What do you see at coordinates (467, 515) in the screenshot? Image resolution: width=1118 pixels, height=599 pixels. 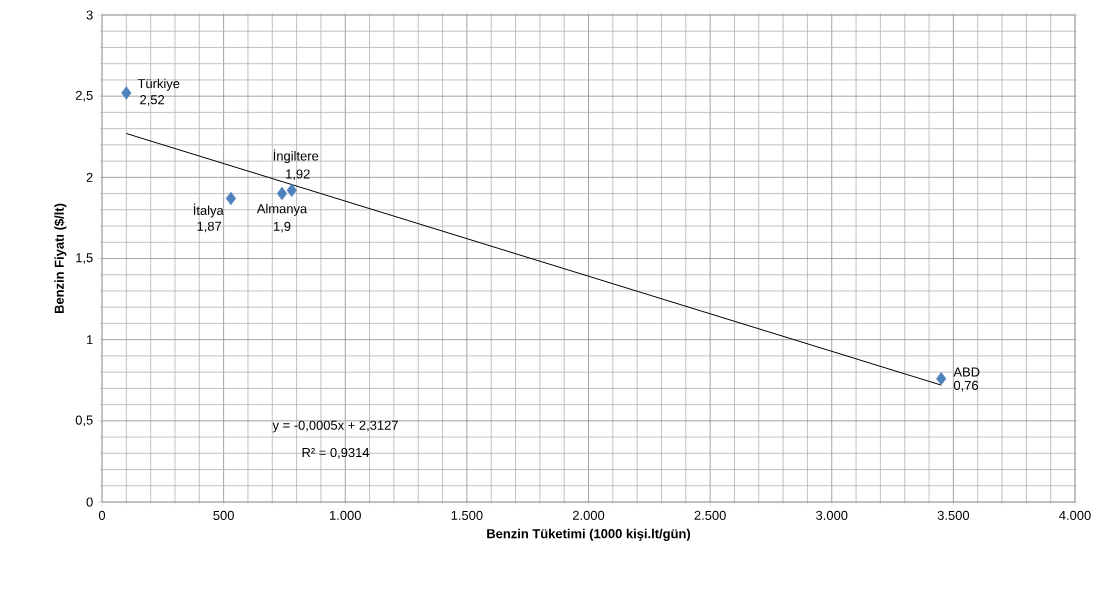 I see `x-tick-label: 1.500` at bounding box center [467, 515].